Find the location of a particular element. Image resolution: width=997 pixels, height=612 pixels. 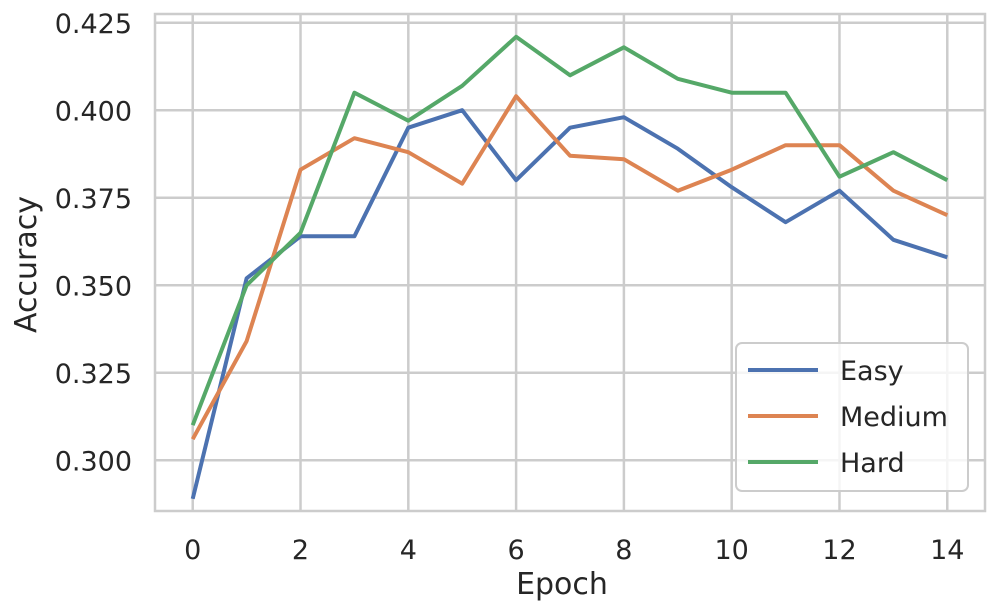

x-tick-label: 8 is located at coordinates (623, 550).